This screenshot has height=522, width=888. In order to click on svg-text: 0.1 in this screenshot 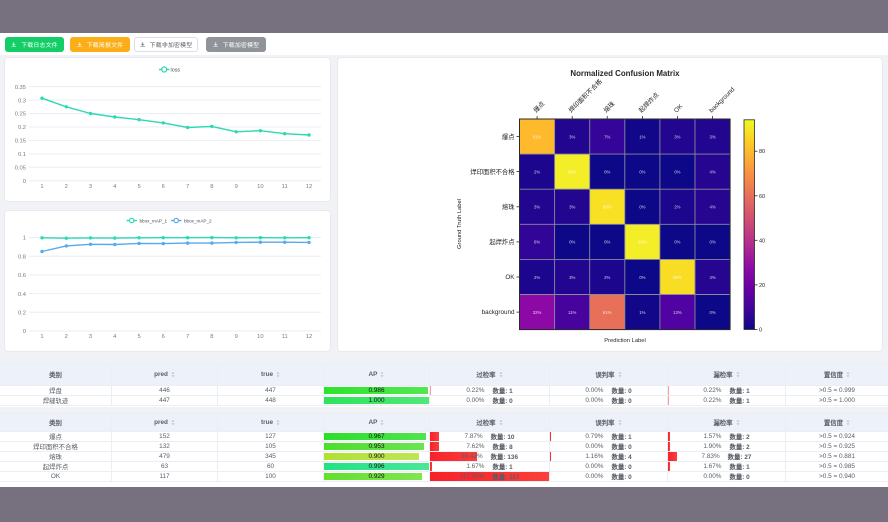, I will do `click(22, 155)`.